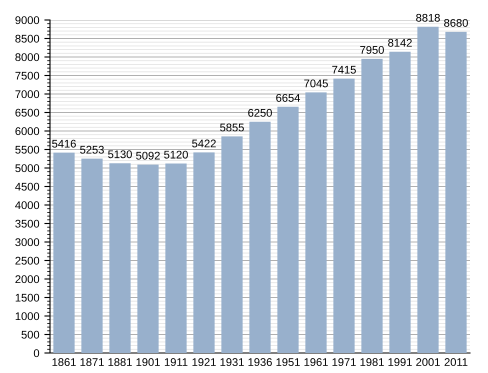 The image size is (488, 373). What do you see at coordinates (400, 42) in the screenshot?
I see `data-label: 8142` at bounding box center [400, 42].